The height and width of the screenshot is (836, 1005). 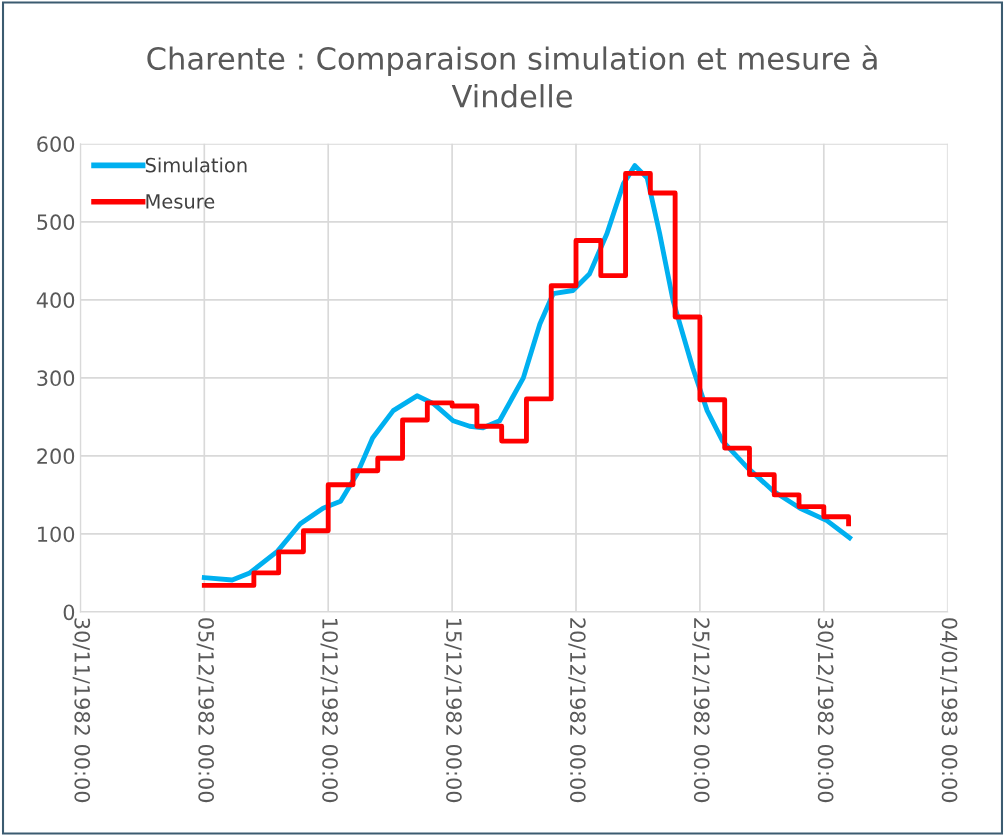 I want to click on legend-label: Simulation, so click(x=196, y=165).